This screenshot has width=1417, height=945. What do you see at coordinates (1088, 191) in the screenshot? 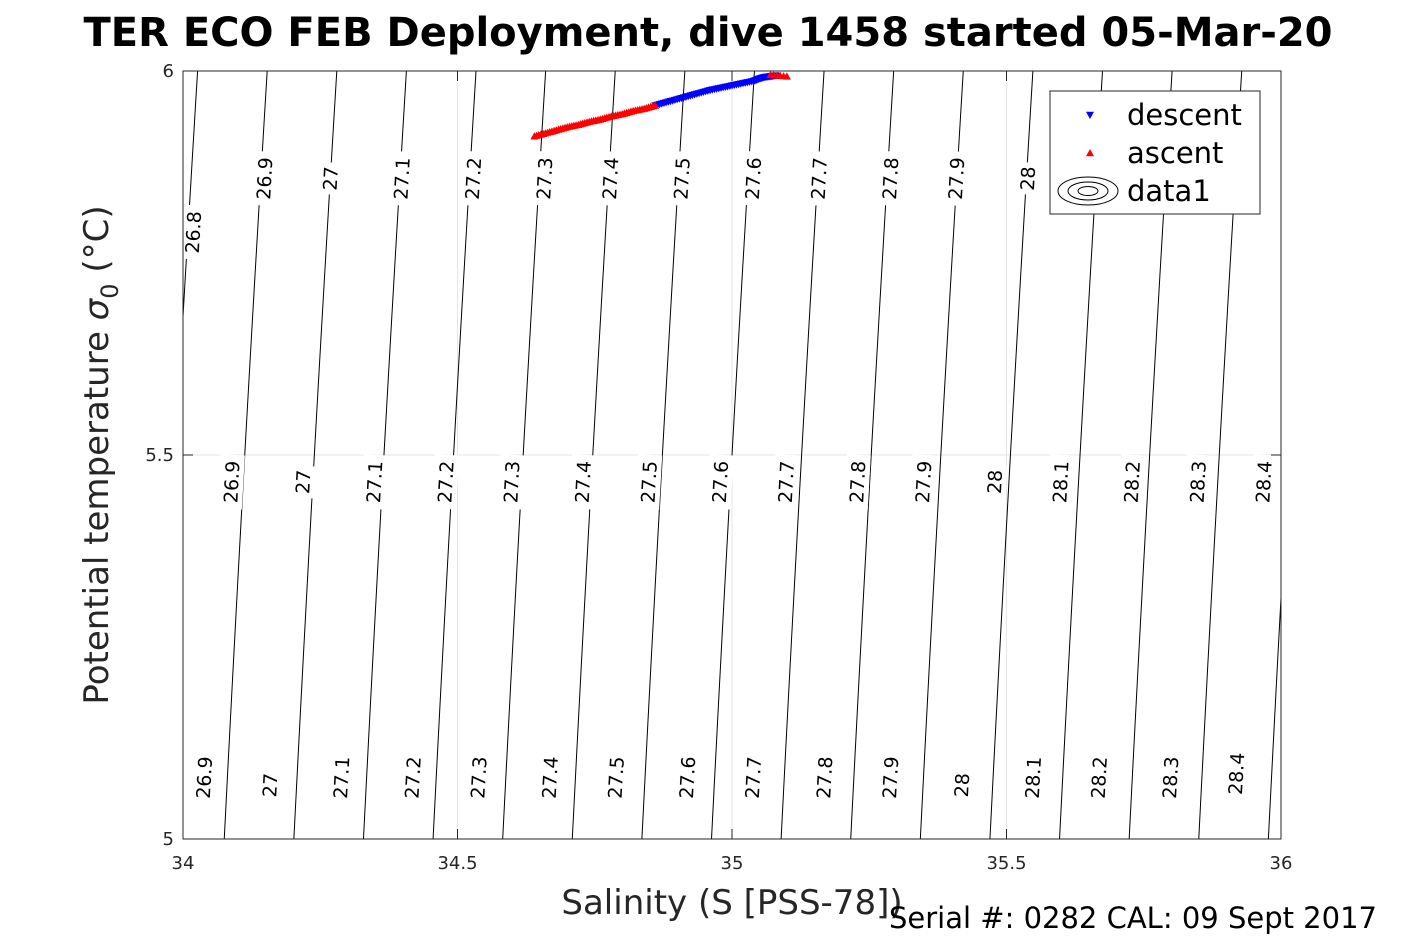
I see `legend-marker-contour-icon` at bounding box center [1088, 191].